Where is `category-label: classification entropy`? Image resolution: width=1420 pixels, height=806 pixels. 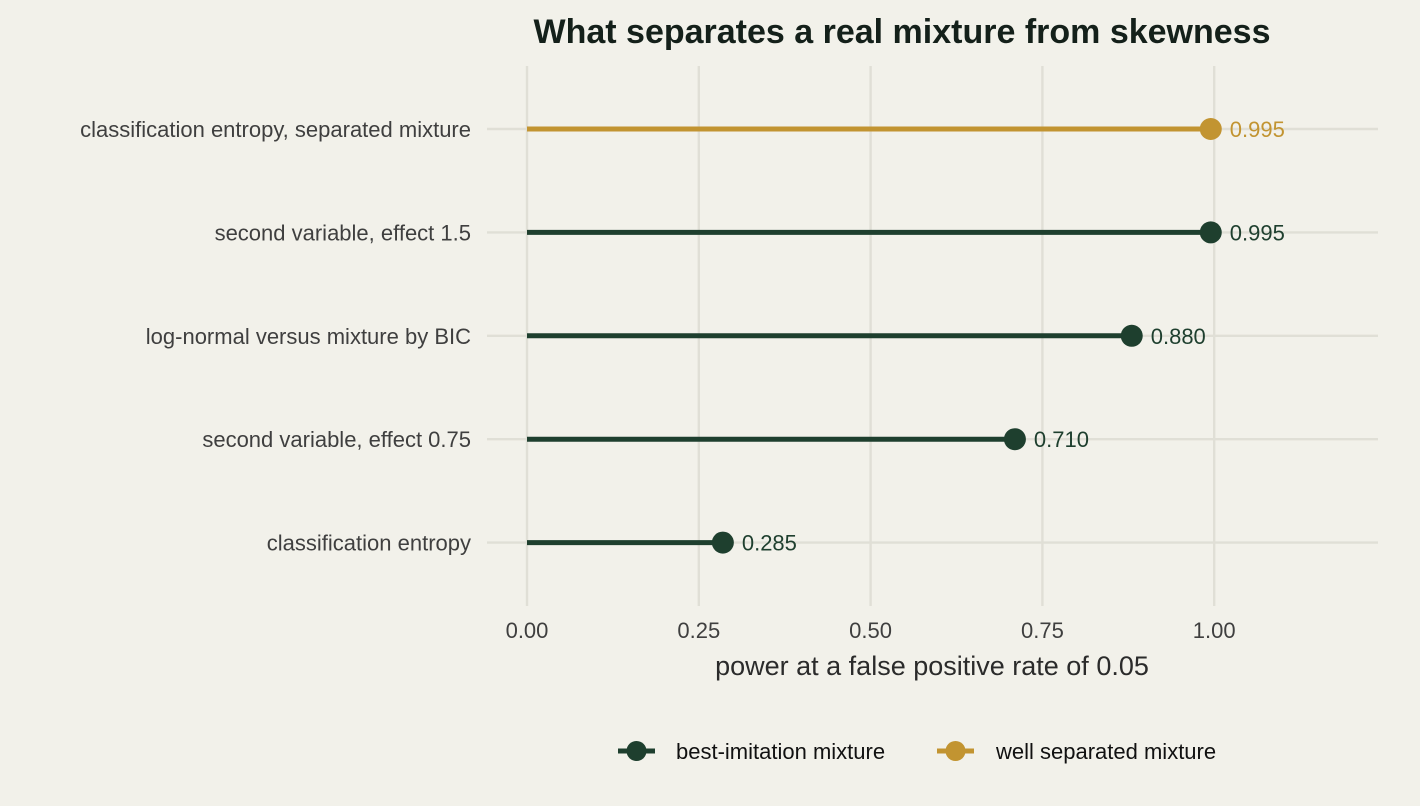
category-label: classification entropy is located at coordinates (369, 543).